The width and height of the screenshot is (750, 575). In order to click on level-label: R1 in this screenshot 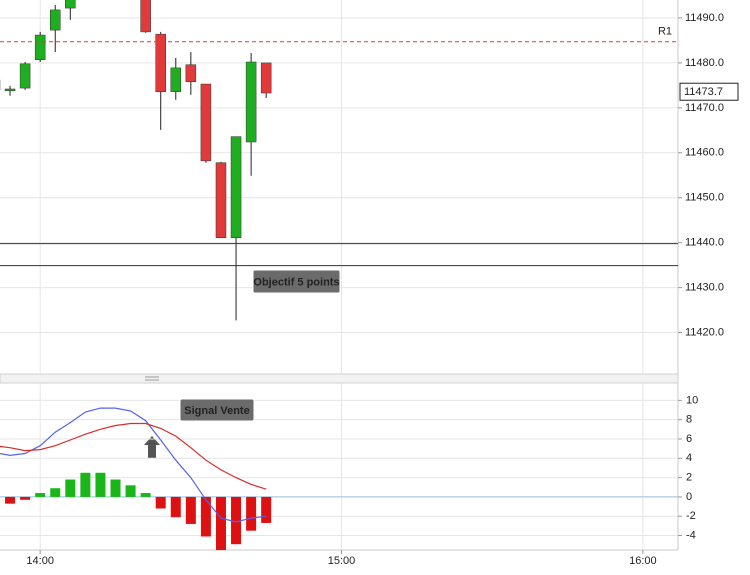, I will do `click(665, 32)`.